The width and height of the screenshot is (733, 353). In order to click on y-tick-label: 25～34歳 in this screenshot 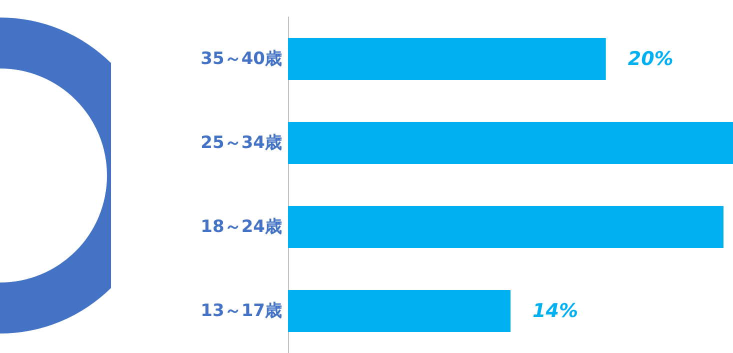, I will do `click(241, 143)`.